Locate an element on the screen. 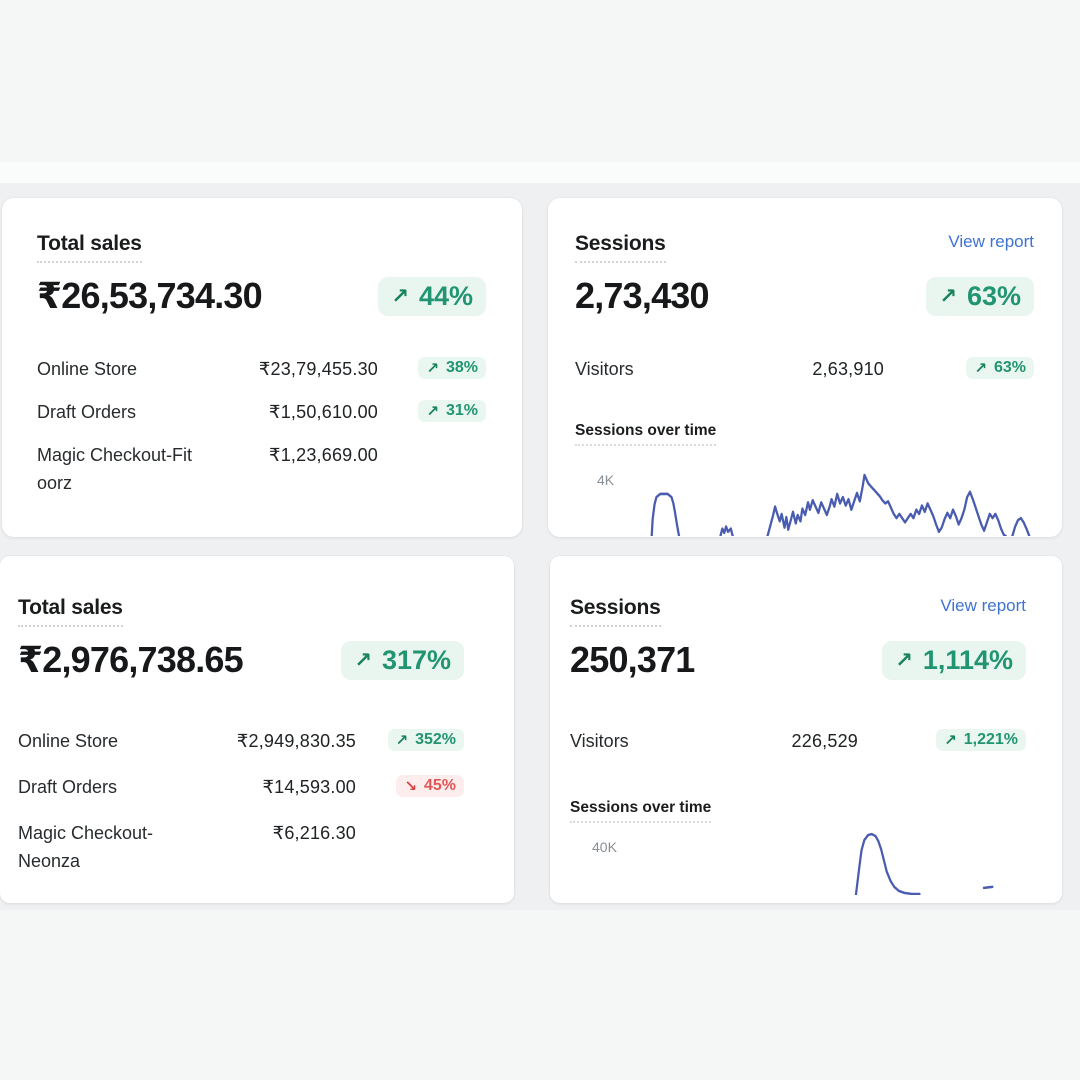 The image size is (1080, 1080). sessions-chart: 40K is located at coordinates (798, 863).